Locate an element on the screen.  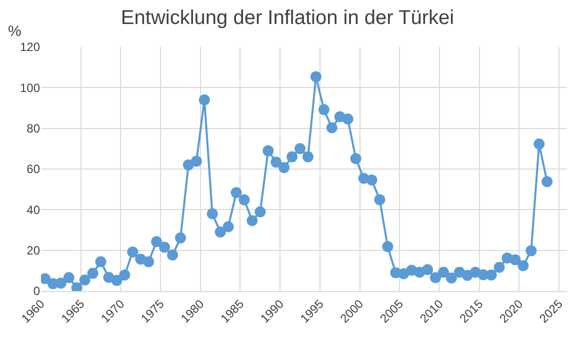
chart-title: Entwicklung der Inflation in der Türkei is located at coordinates (287, 18).